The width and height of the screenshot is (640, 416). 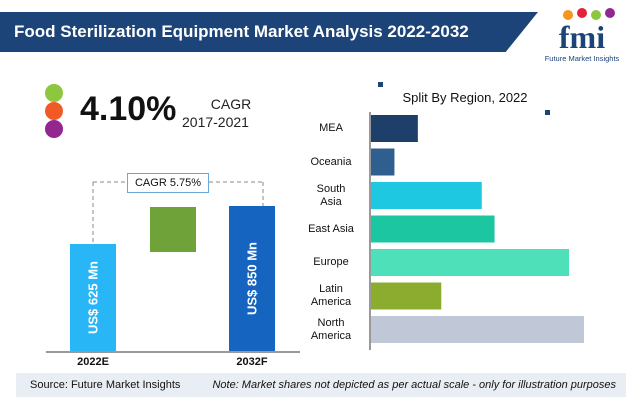 I want to click on forecast-category-label: 2032F, so click(x=252, y=362).